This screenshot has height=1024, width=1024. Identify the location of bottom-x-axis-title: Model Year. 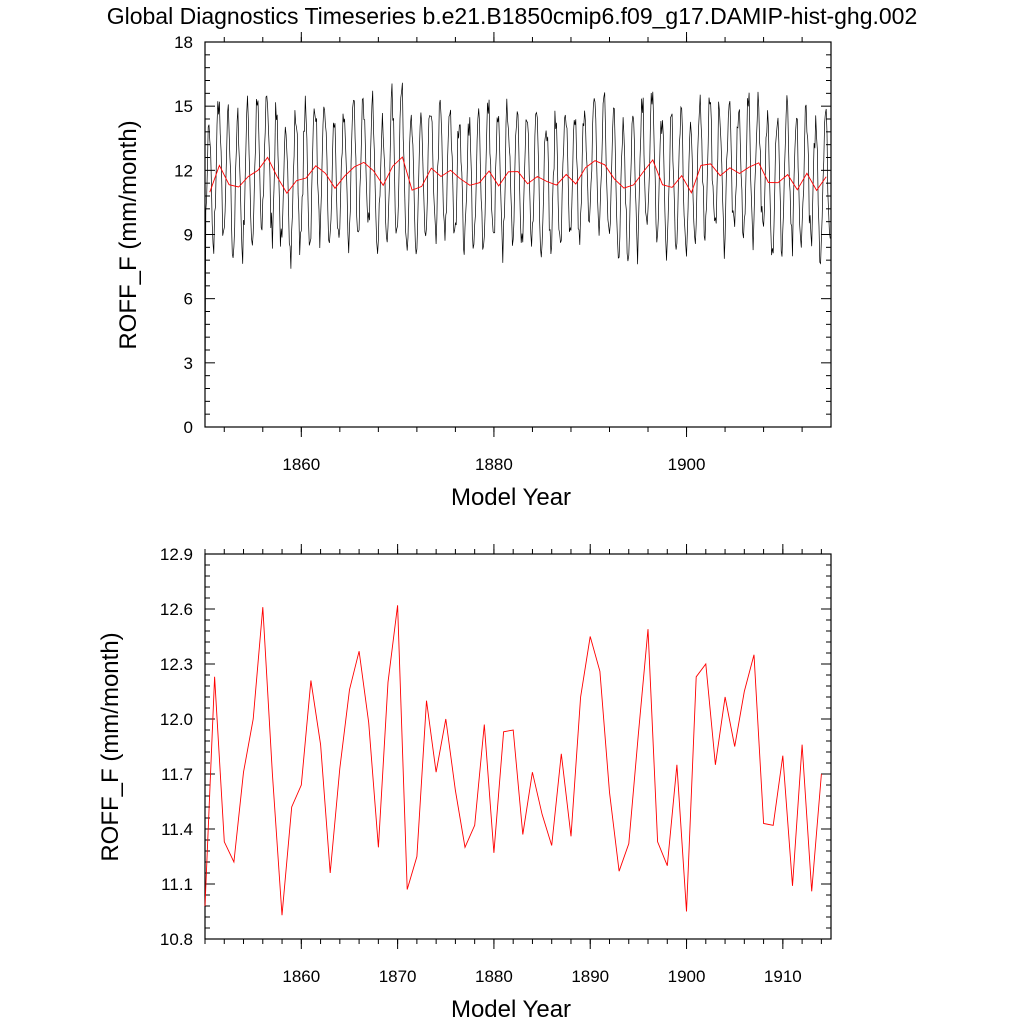
(511, 1009).